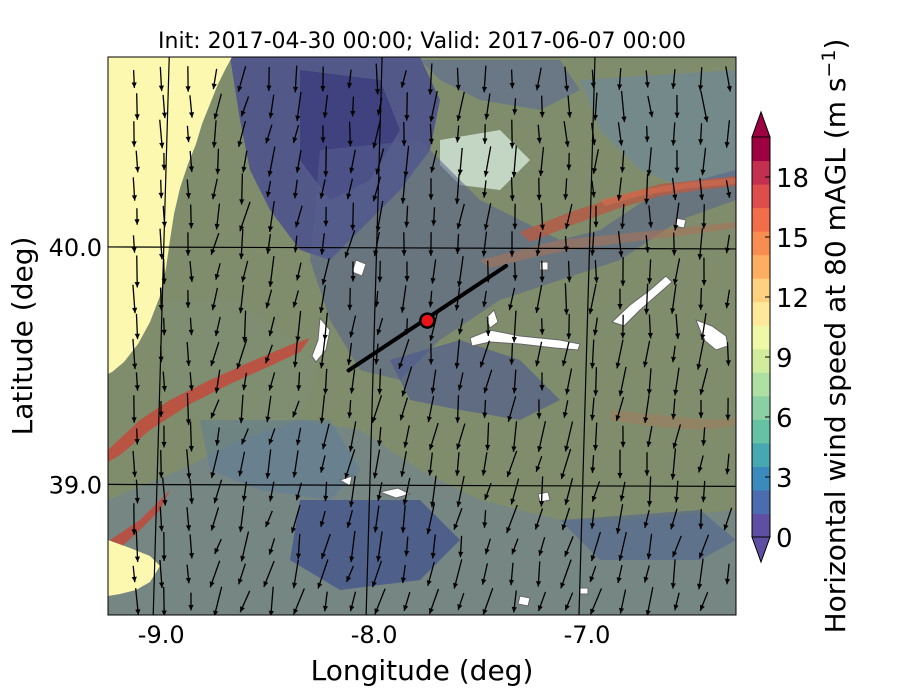  Describe the element at coordinates (544, 497) in the screenshot. I see `reservoir` at that location.